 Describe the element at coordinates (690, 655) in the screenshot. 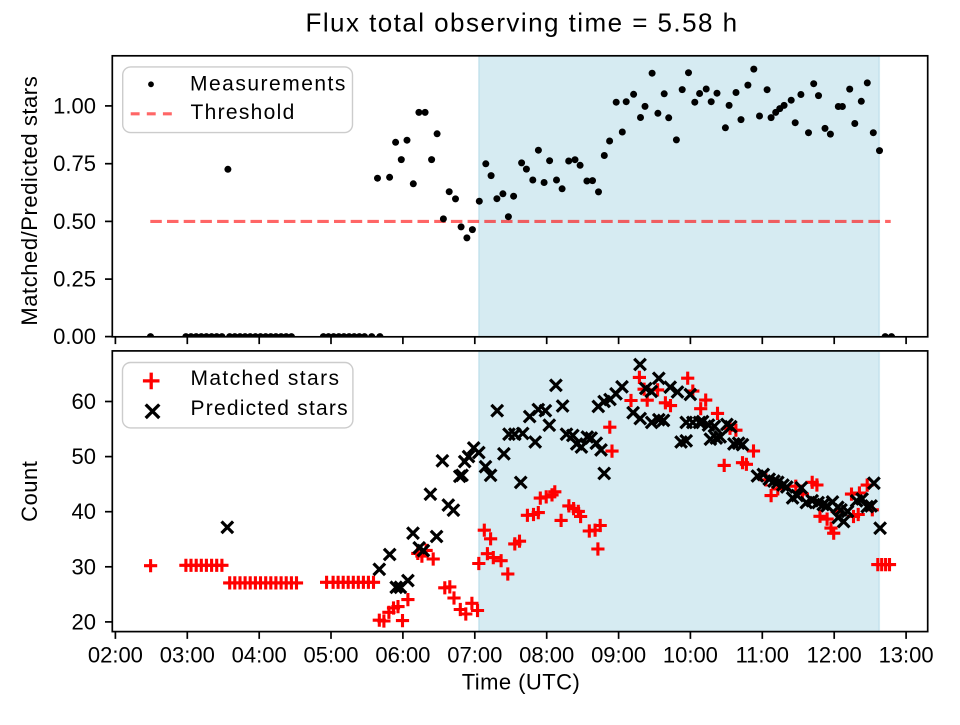

I see `svg-text: 10:00` at that location.